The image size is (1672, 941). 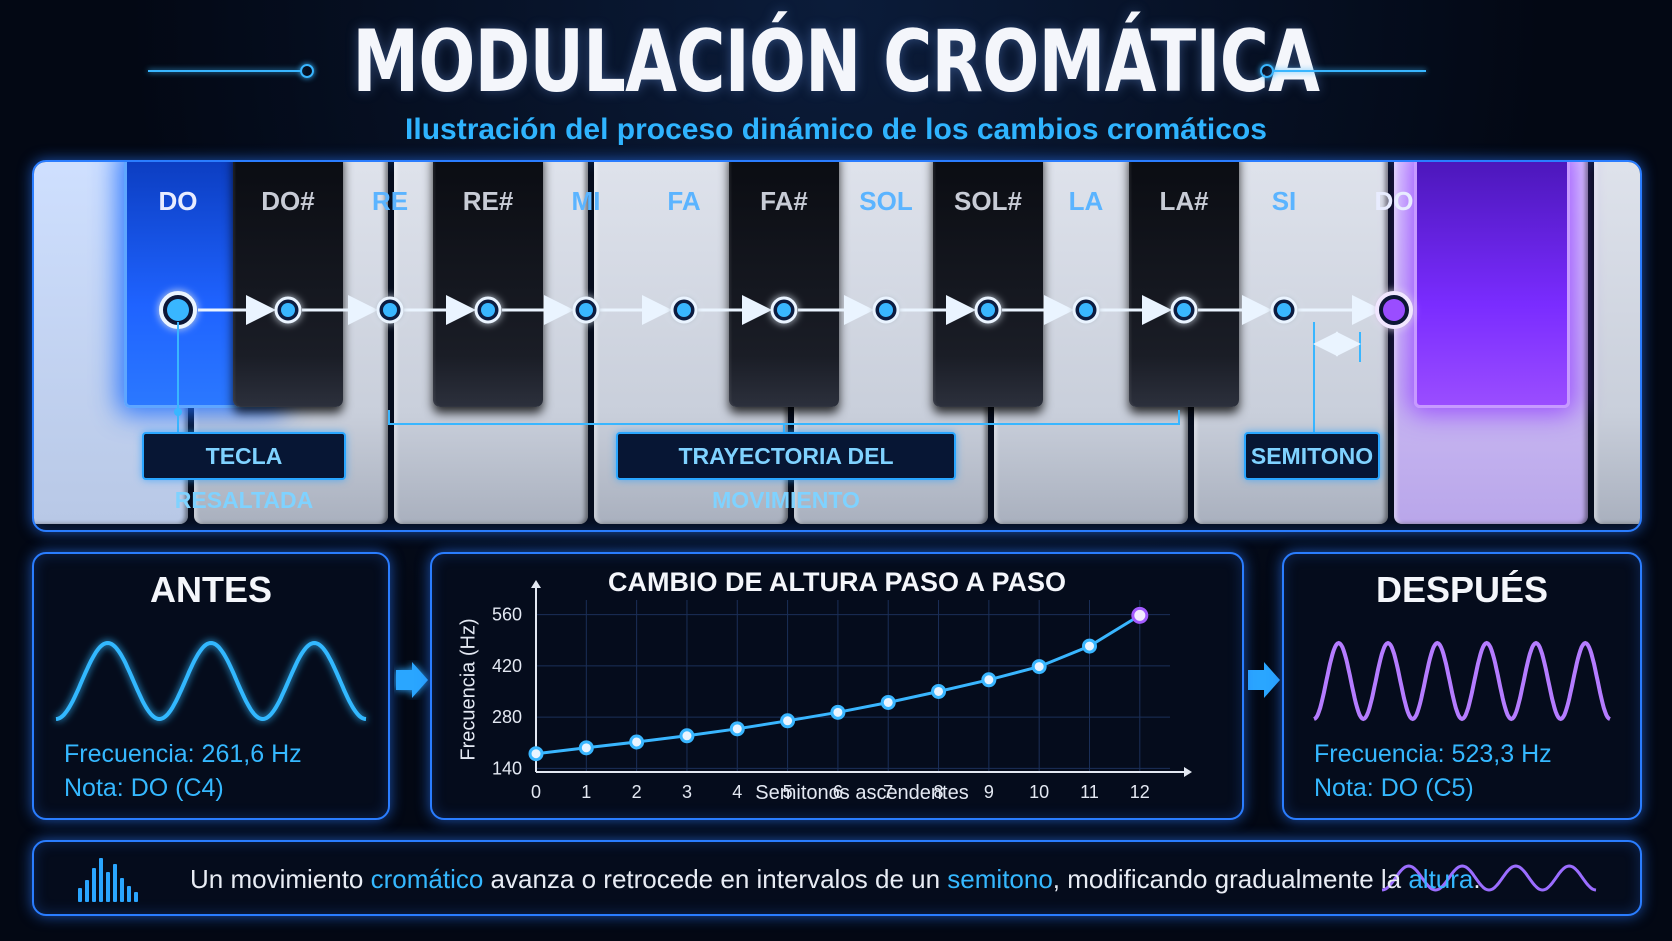 What do you see at coordinates (507, 615) in the screenshot?
I see `y-tick-label: 560` at bounding box center [507, 615].